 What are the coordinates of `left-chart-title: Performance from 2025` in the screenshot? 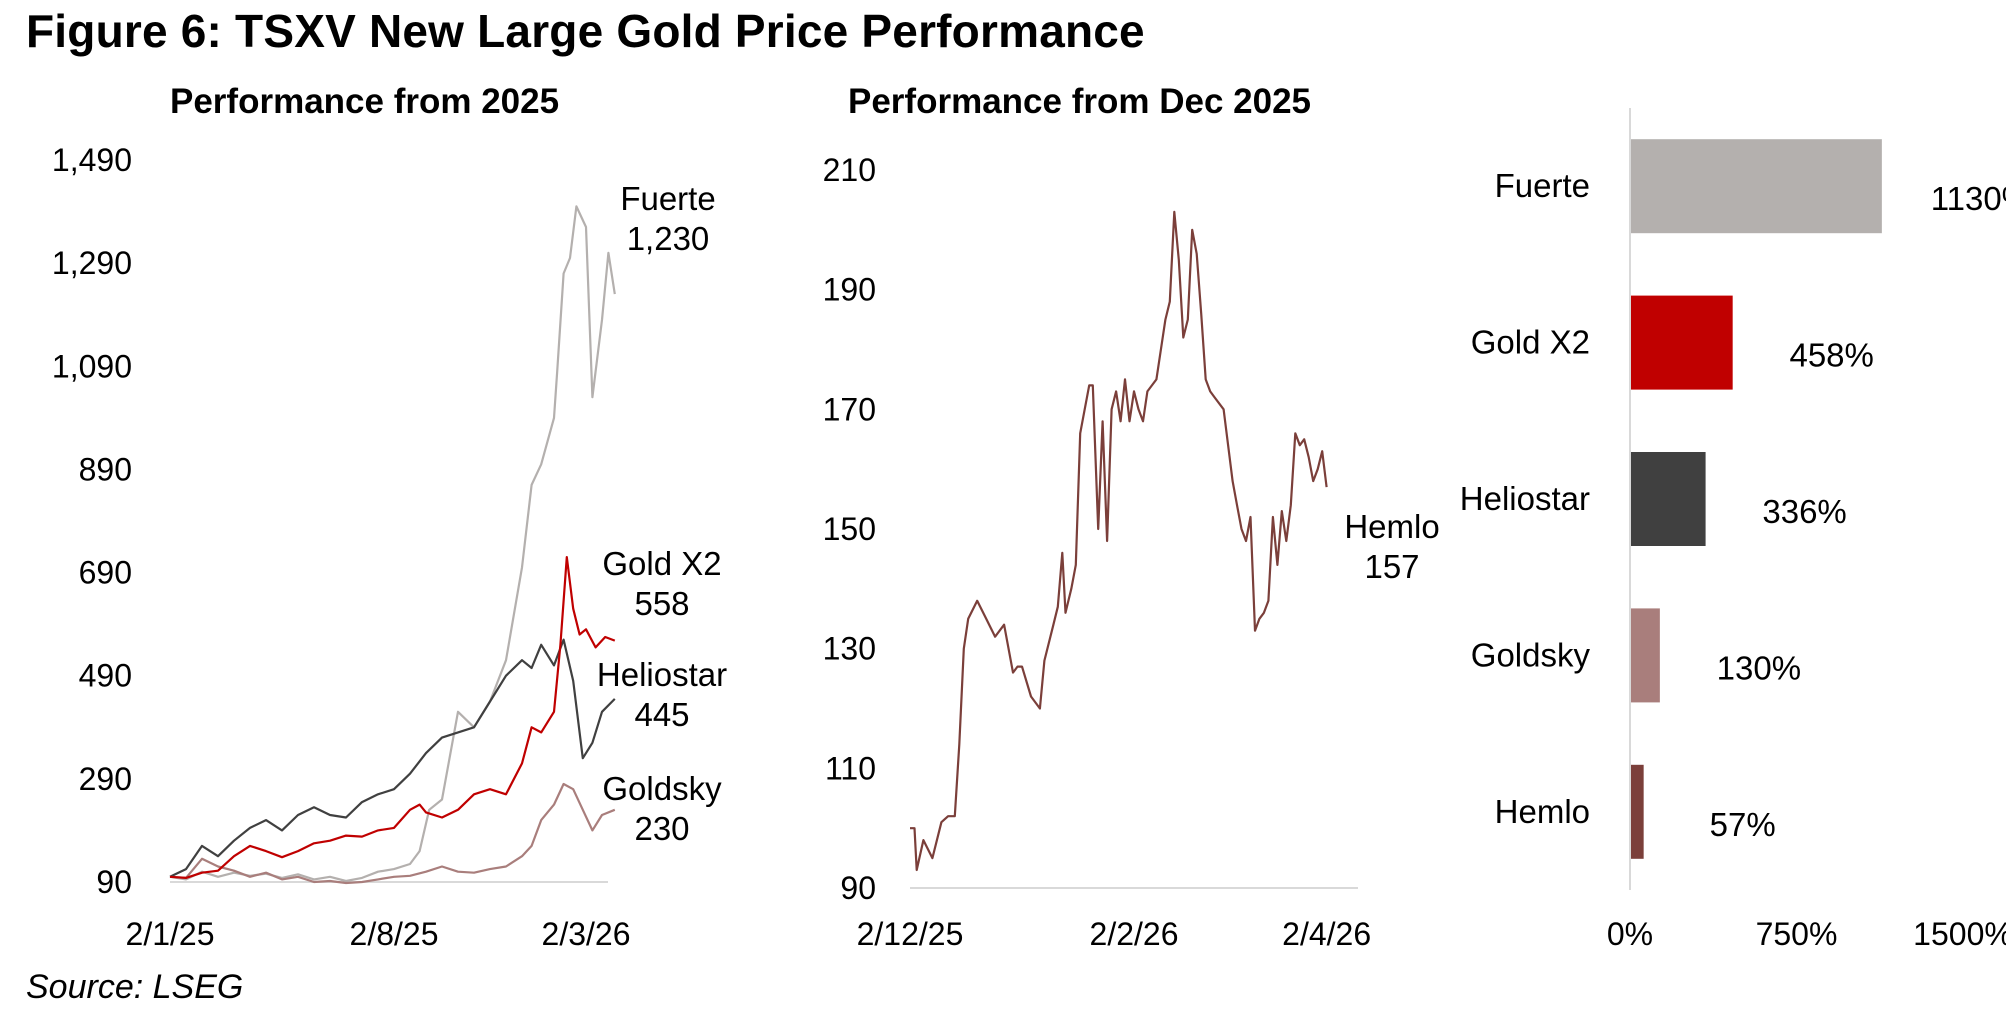 It's located at (365, 101).